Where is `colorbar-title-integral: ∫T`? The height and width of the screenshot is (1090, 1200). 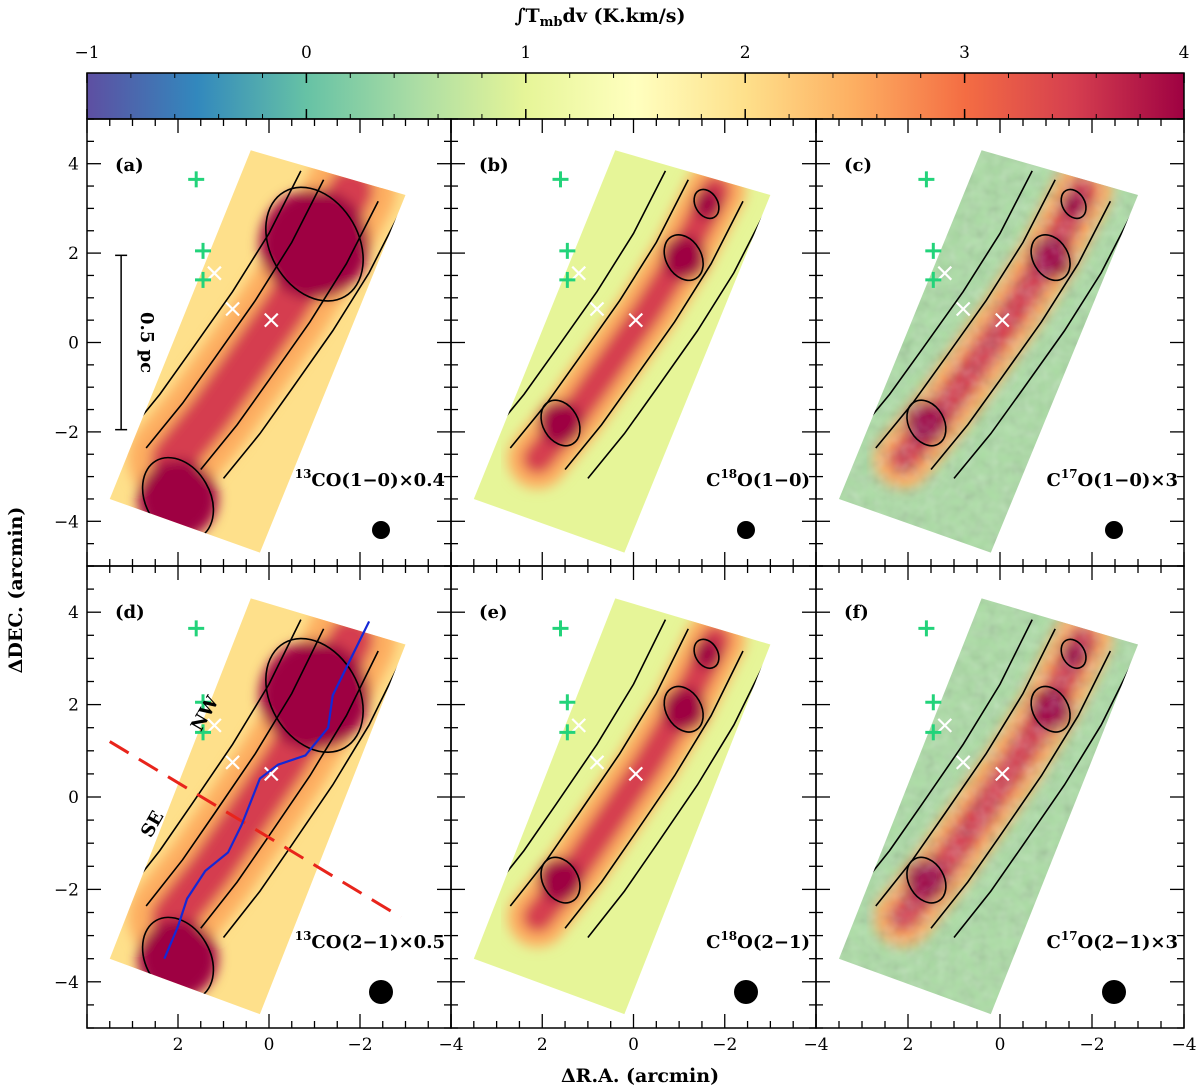 colorbar-title-integral: ∫T is located at coordinates (527, 16).